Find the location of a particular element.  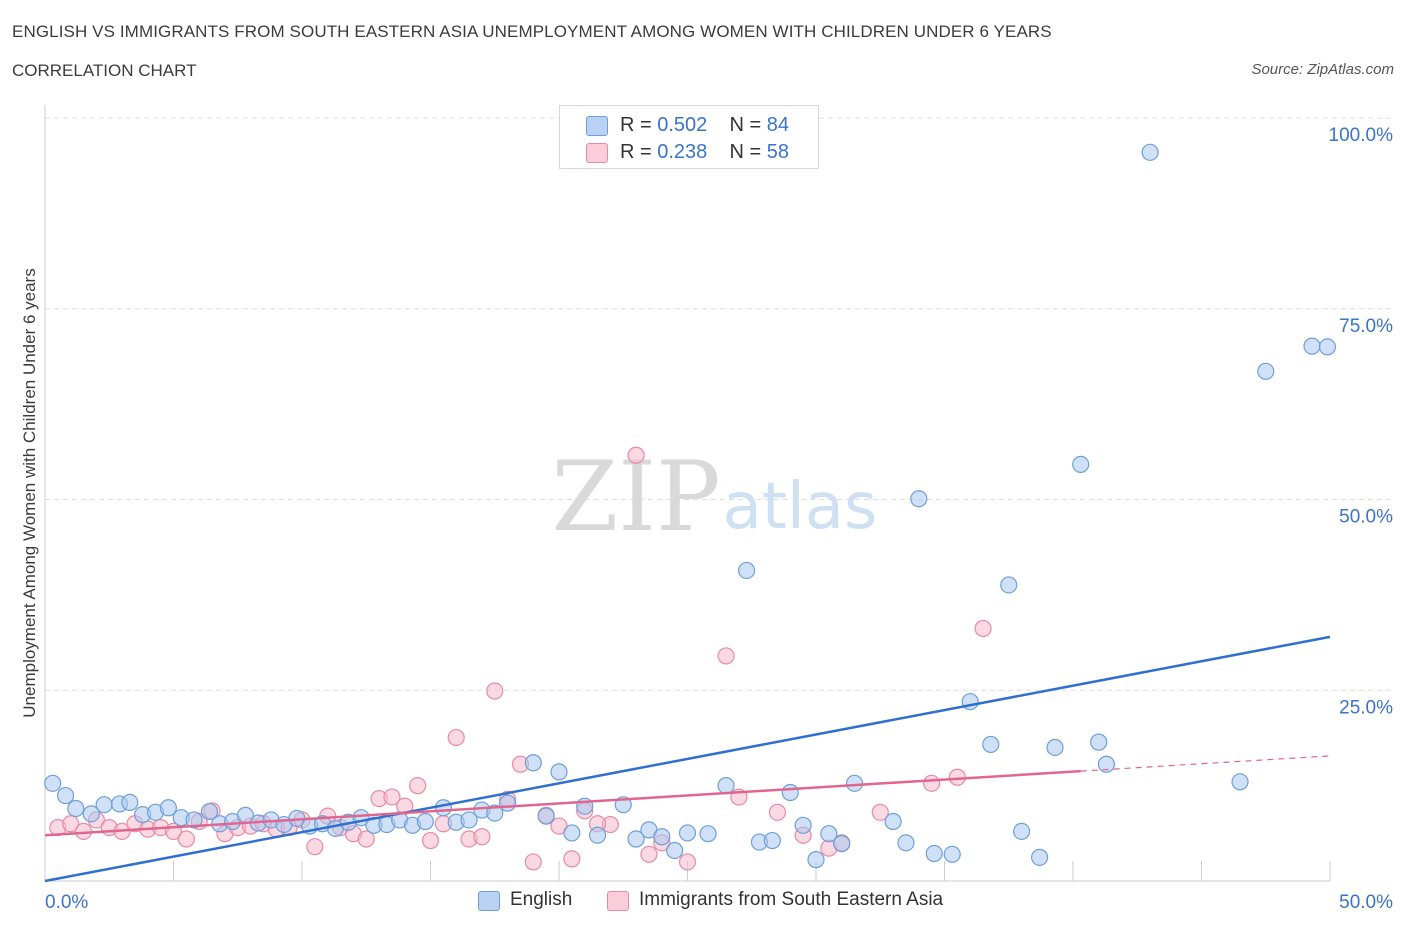

immigrants-n-value: 58 is located at coordinates (778, 152).